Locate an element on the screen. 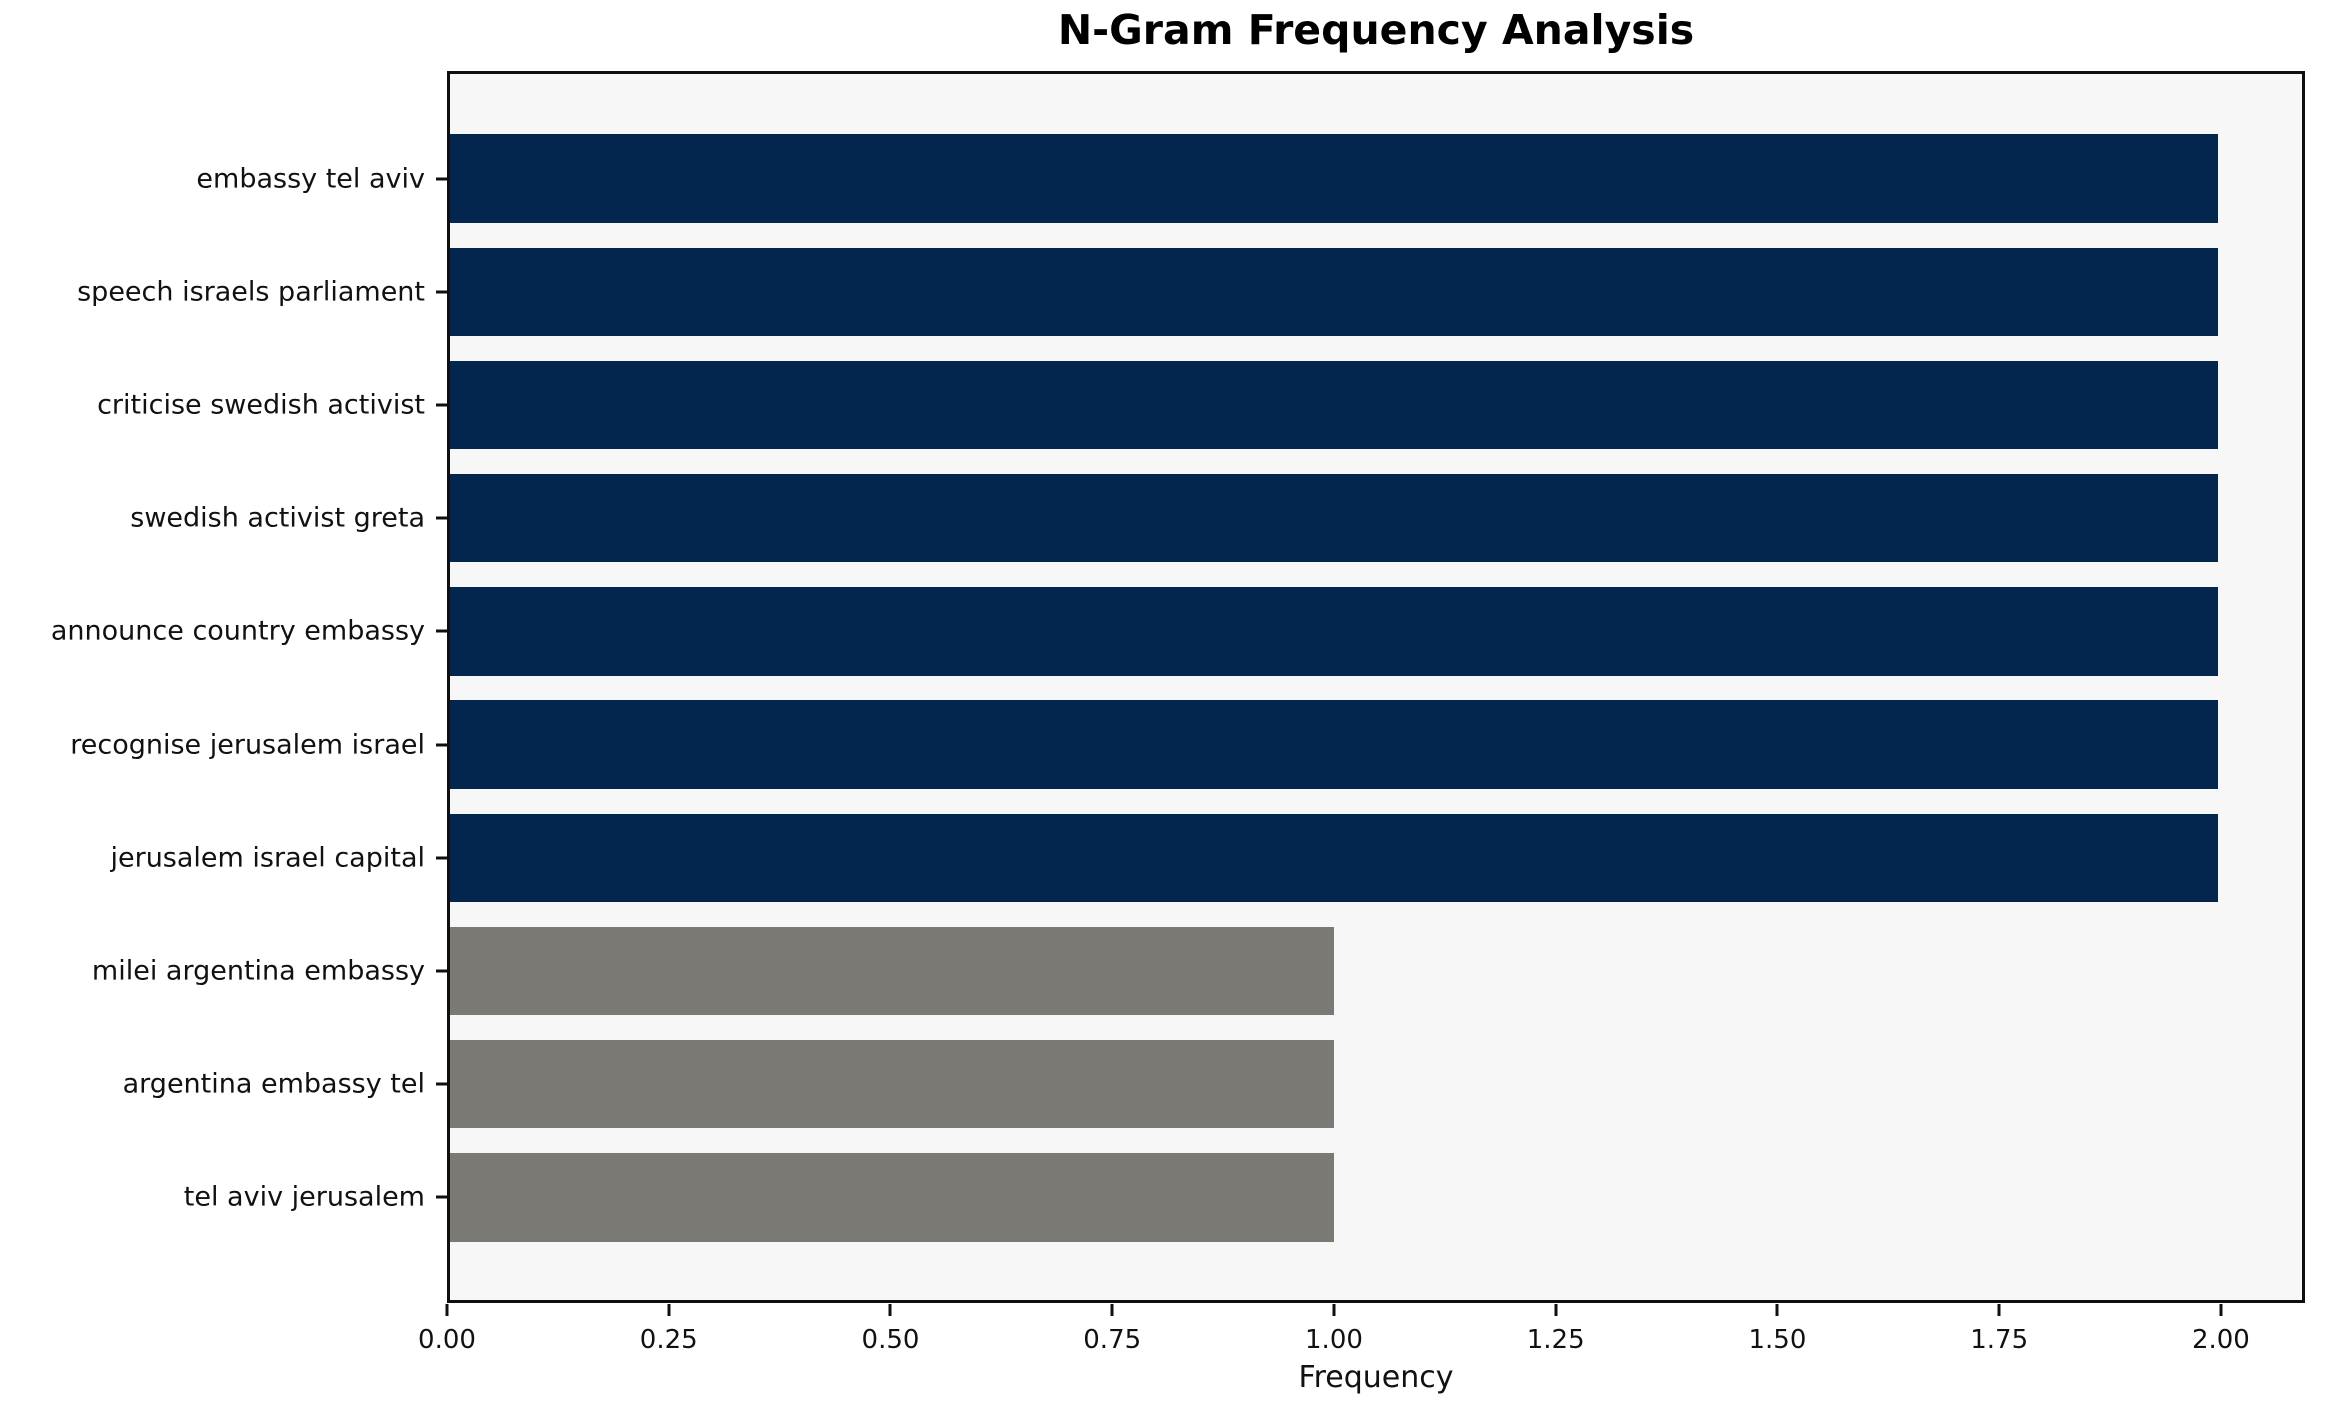  bar-row: argentina embassy tel is located at coordinates (1212, 1084).